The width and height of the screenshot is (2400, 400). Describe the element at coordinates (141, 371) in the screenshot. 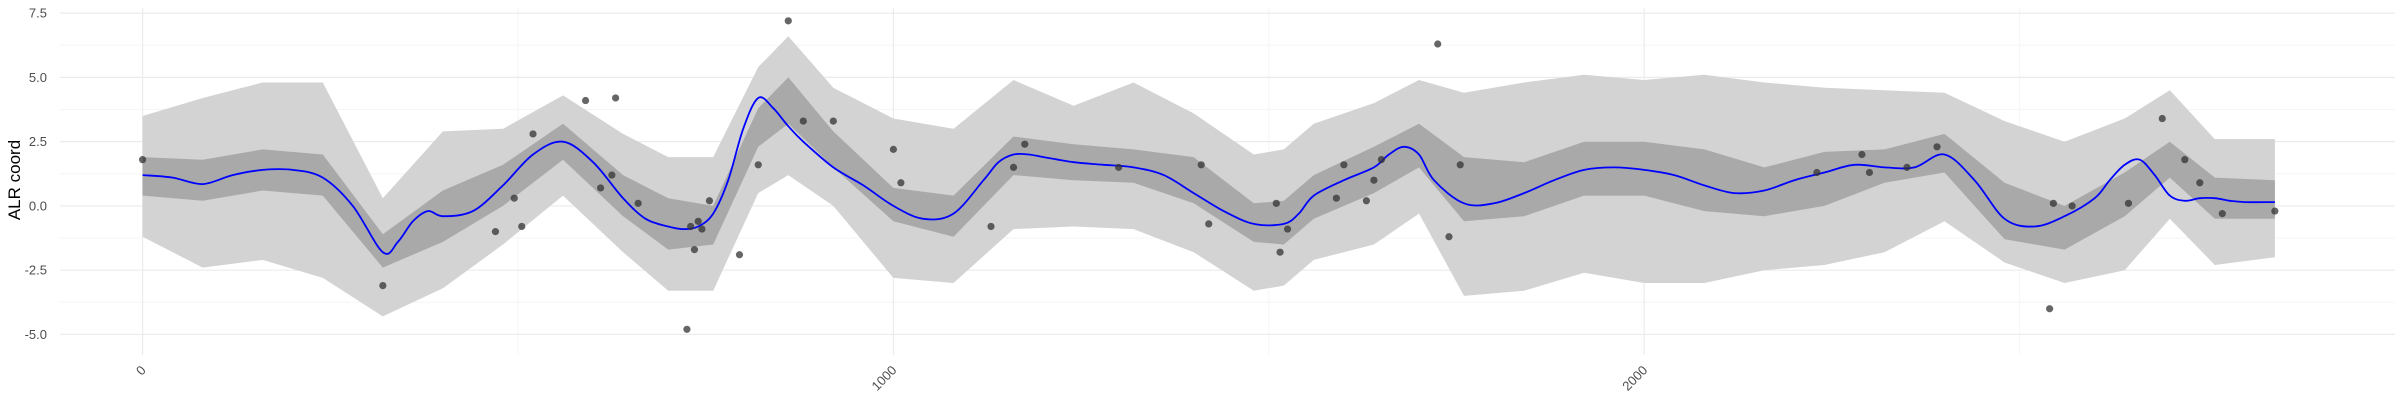

I see `x-tick-label: 0` at that location.